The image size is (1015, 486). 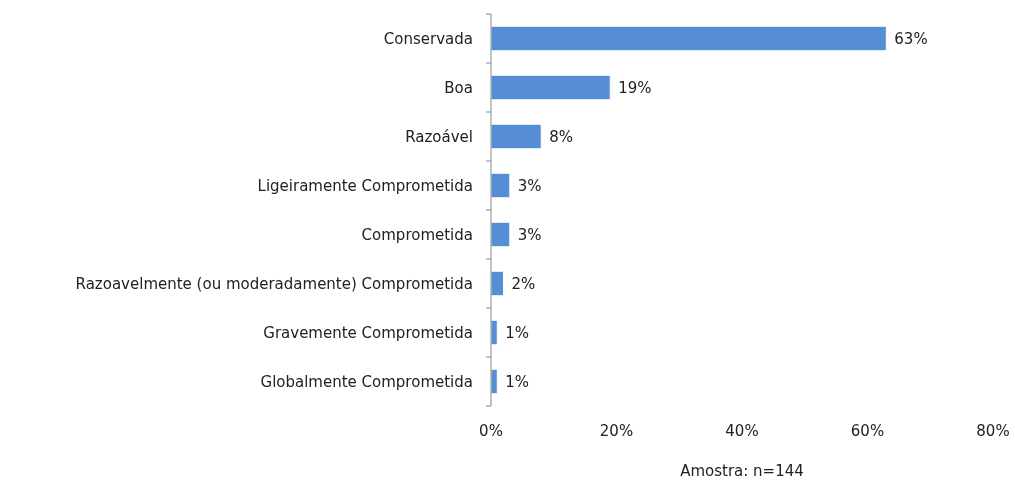 What do you see at coordinates (561, 136) in the screenshot?
I see `data-label: 8%` at bounding box center [561, 136].